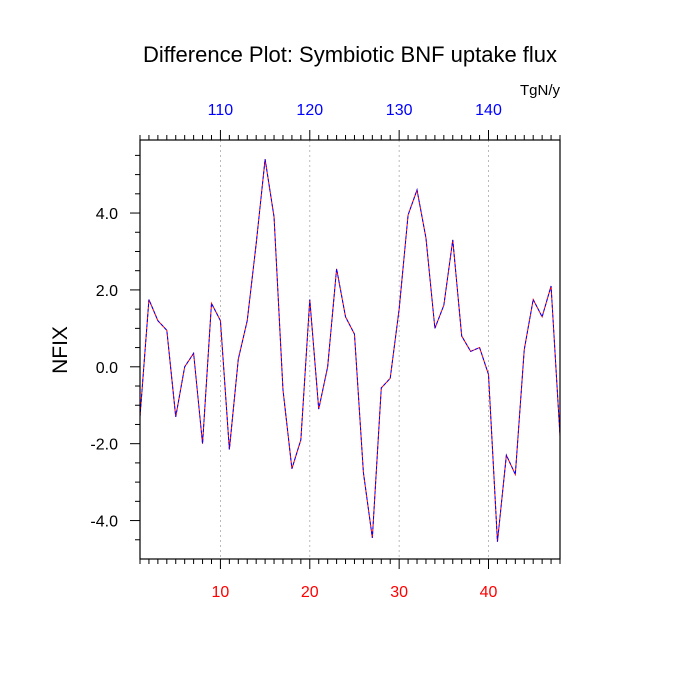  What do you see at coordinates (489, 592) in the screenshot?
I see `x-tick-label-bottom: 40` at bounding box center [489, 592].